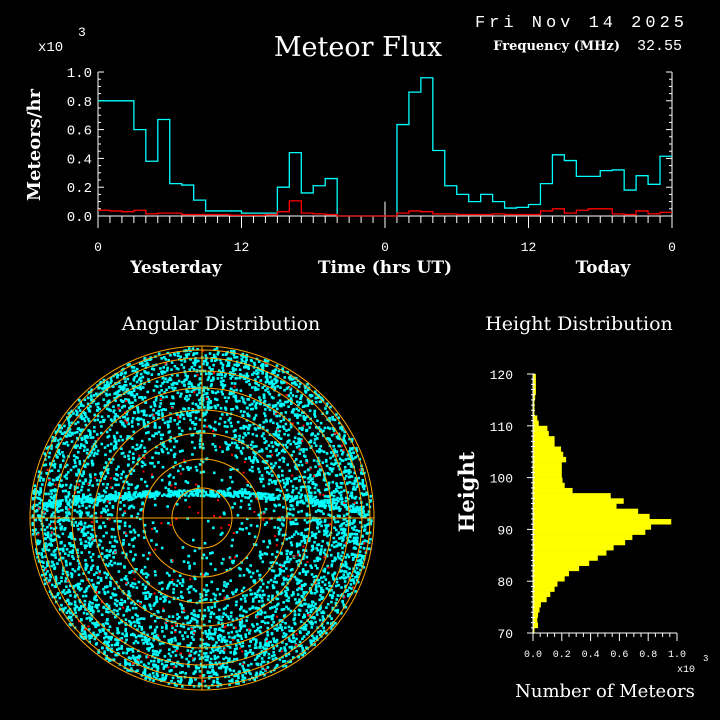 The image size is (720, 720). I want to click on flux-y-tick-label: 0.2, so click(79, 189).